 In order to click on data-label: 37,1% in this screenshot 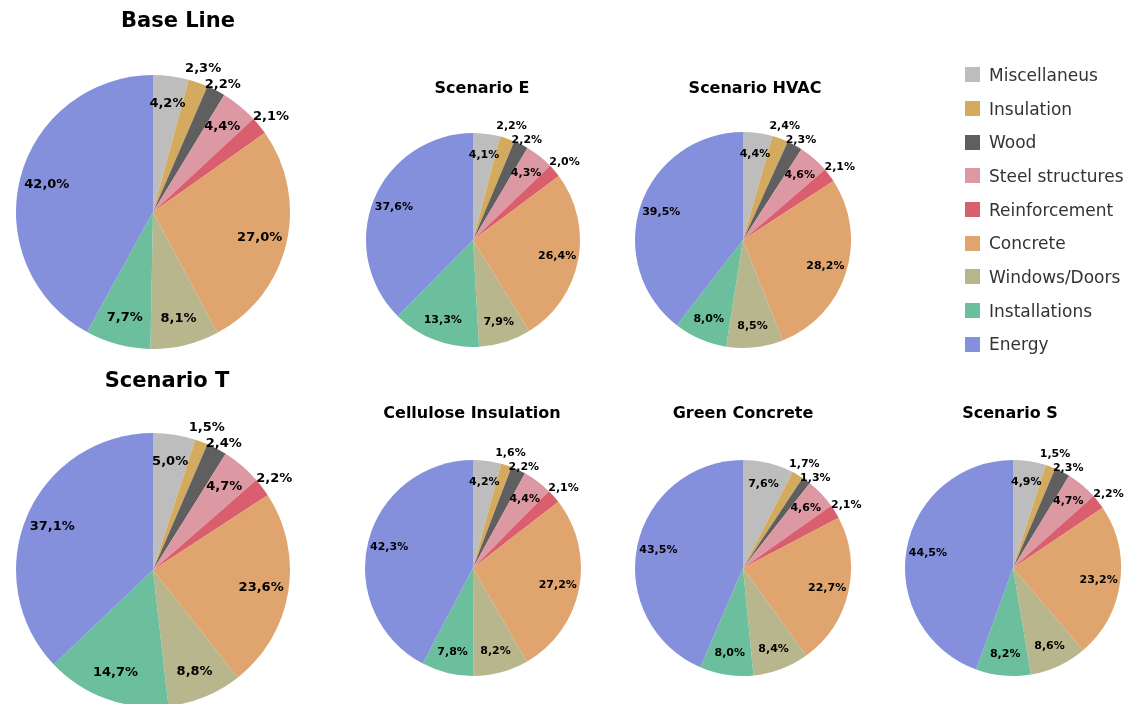, I will do `click(52, 526)`.